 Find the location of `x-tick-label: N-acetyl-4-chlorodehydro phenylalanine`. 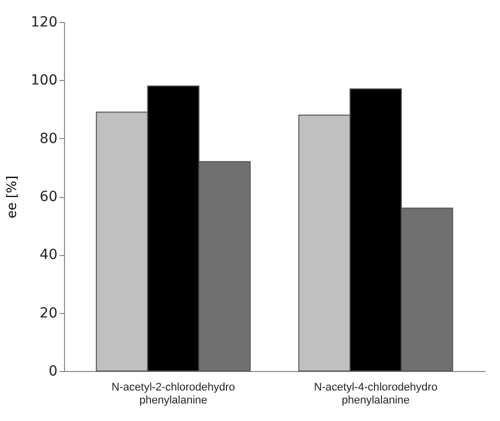

x-tick-label: N-acetyl-4-chlorodehydro phenylalanine is located at coordinates (376, 394).